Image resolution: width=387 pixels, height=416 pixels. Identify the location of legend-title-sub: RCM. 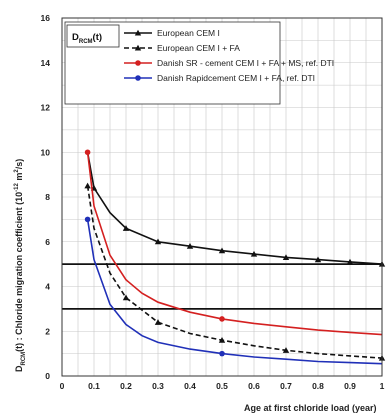
(86, 42).